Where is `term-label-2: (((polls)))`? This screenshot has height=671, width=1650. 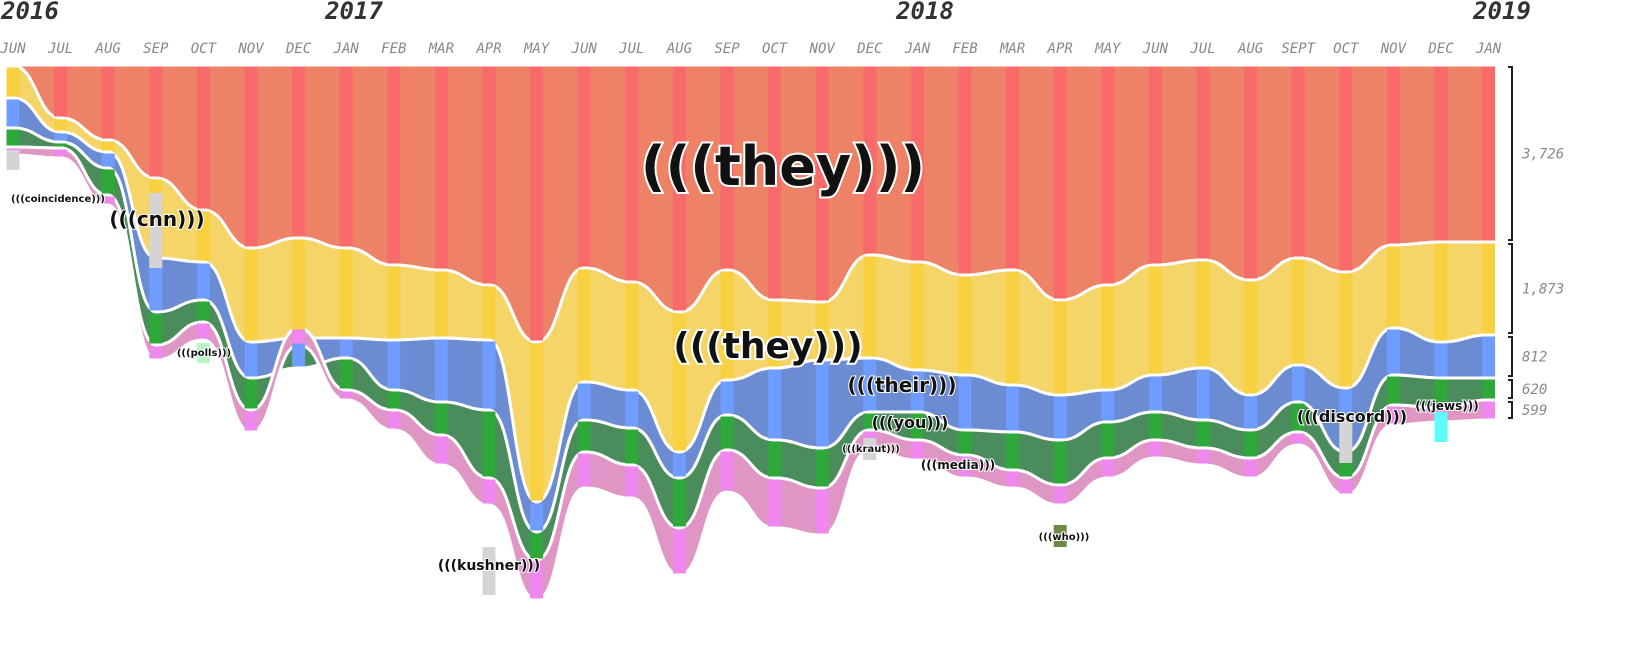 term-label-2: (((polls))) is located at coordinates (204, 353).